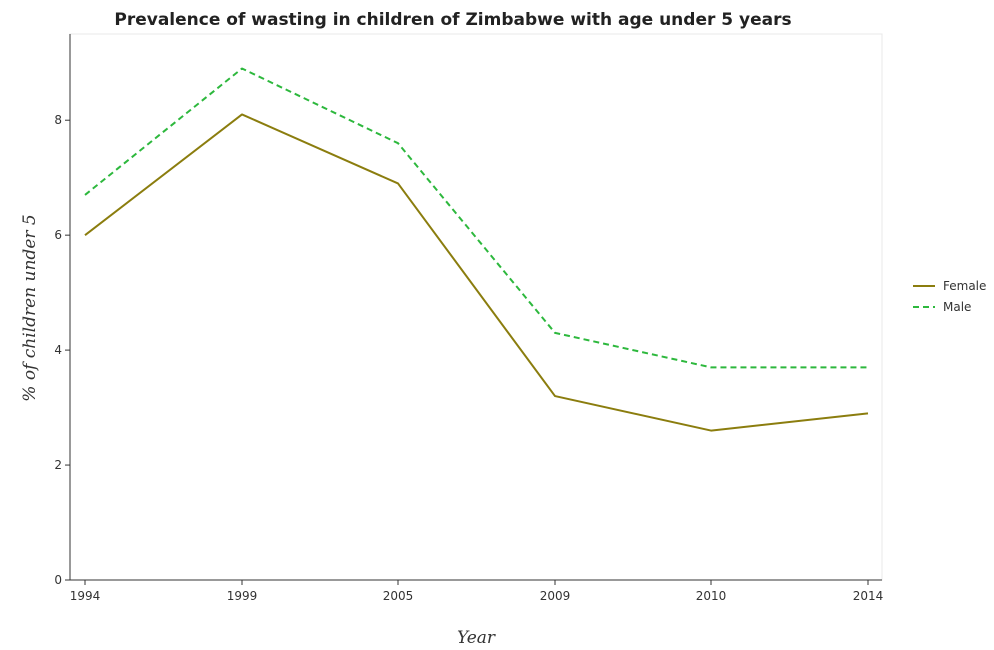 Image resolution: width=994 pixels, height=650 pixels. Describe the element at coordinates (477, 591) in the screenshot. I see `x-axis: 1994 1999 2005 2009 2010 2014` at that location.